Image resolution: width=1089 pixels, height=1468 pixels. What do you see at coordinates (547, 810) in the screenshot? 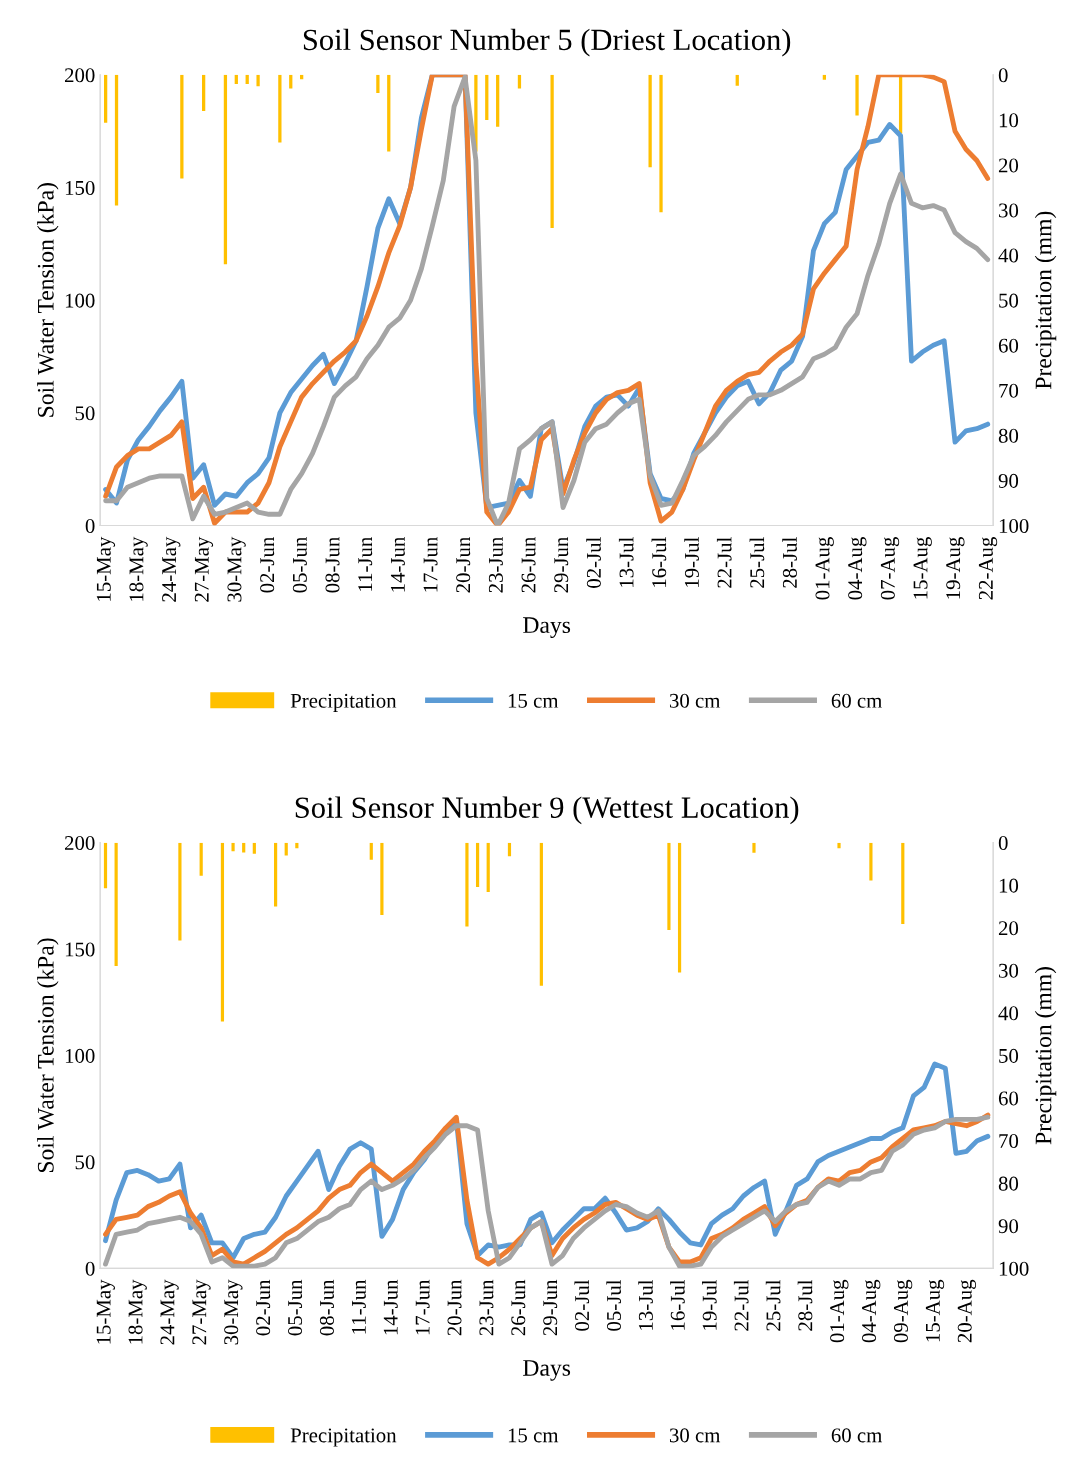
I see `chart-title: Soil Sensor Number 9 (Wettest Location)` at bounding box center [547, 810].